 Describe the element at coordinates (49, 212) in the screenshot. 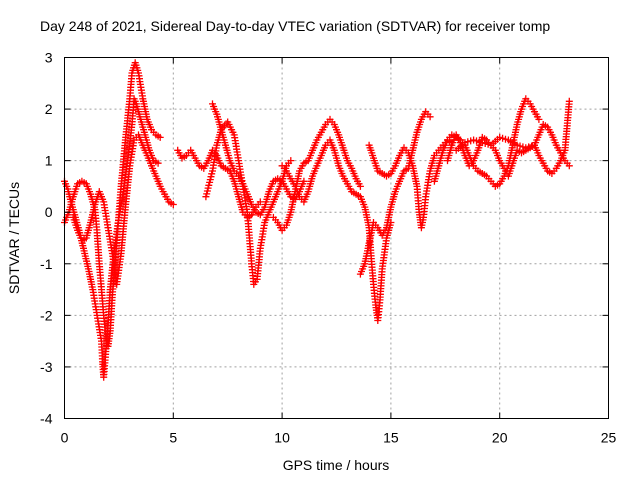

I see `y-tick-label: 0` at that location.